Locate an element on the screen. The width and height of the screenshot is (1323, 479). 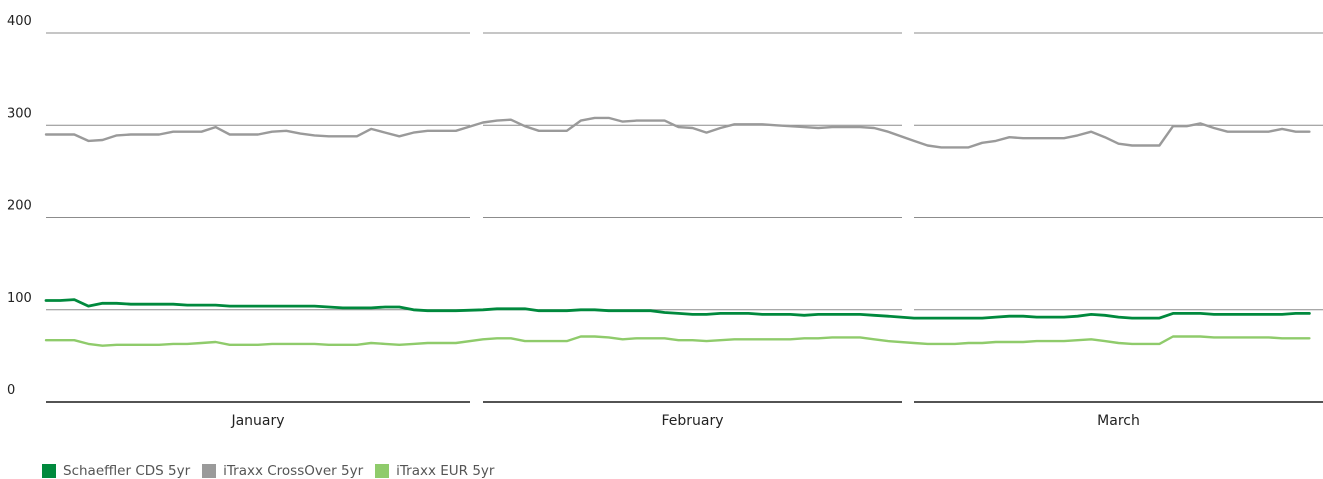
legend-swatch-eur is located at coordinates (382, 471).